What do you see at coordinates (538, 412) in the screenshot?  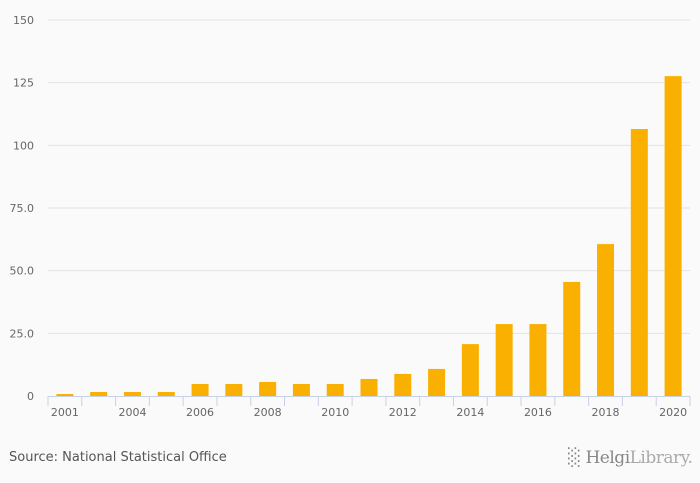 I see `x-tick-label: 2016` at bounding box center [538, 412].